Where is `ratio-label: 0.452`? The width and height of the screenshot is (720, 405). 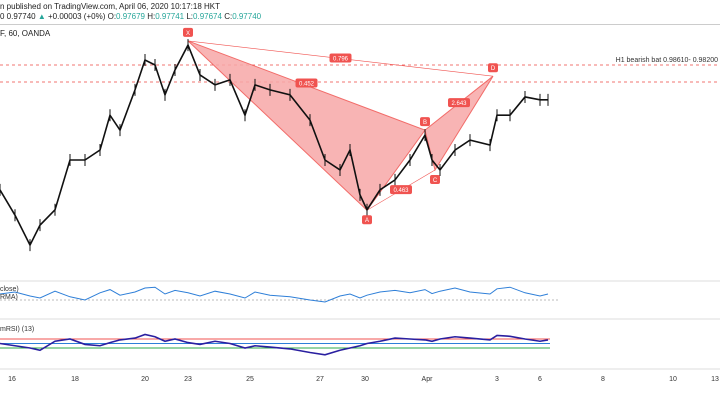
ratio-label: 0.452 is located at coordinates (307, 85).